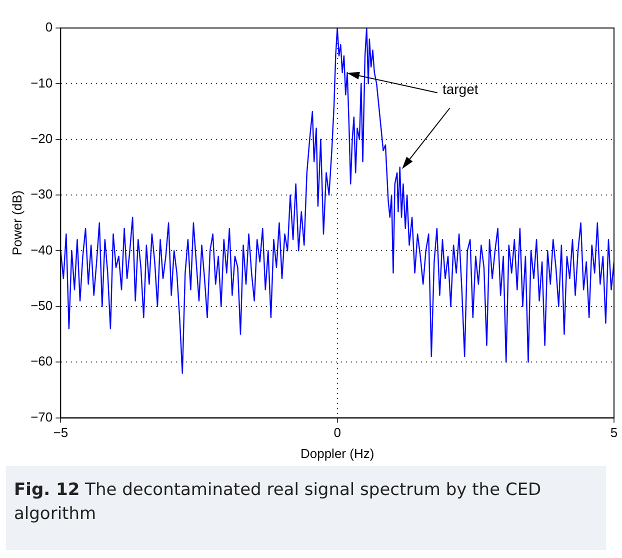  I want to click on y-tick-label: −70, so click(41, 416).